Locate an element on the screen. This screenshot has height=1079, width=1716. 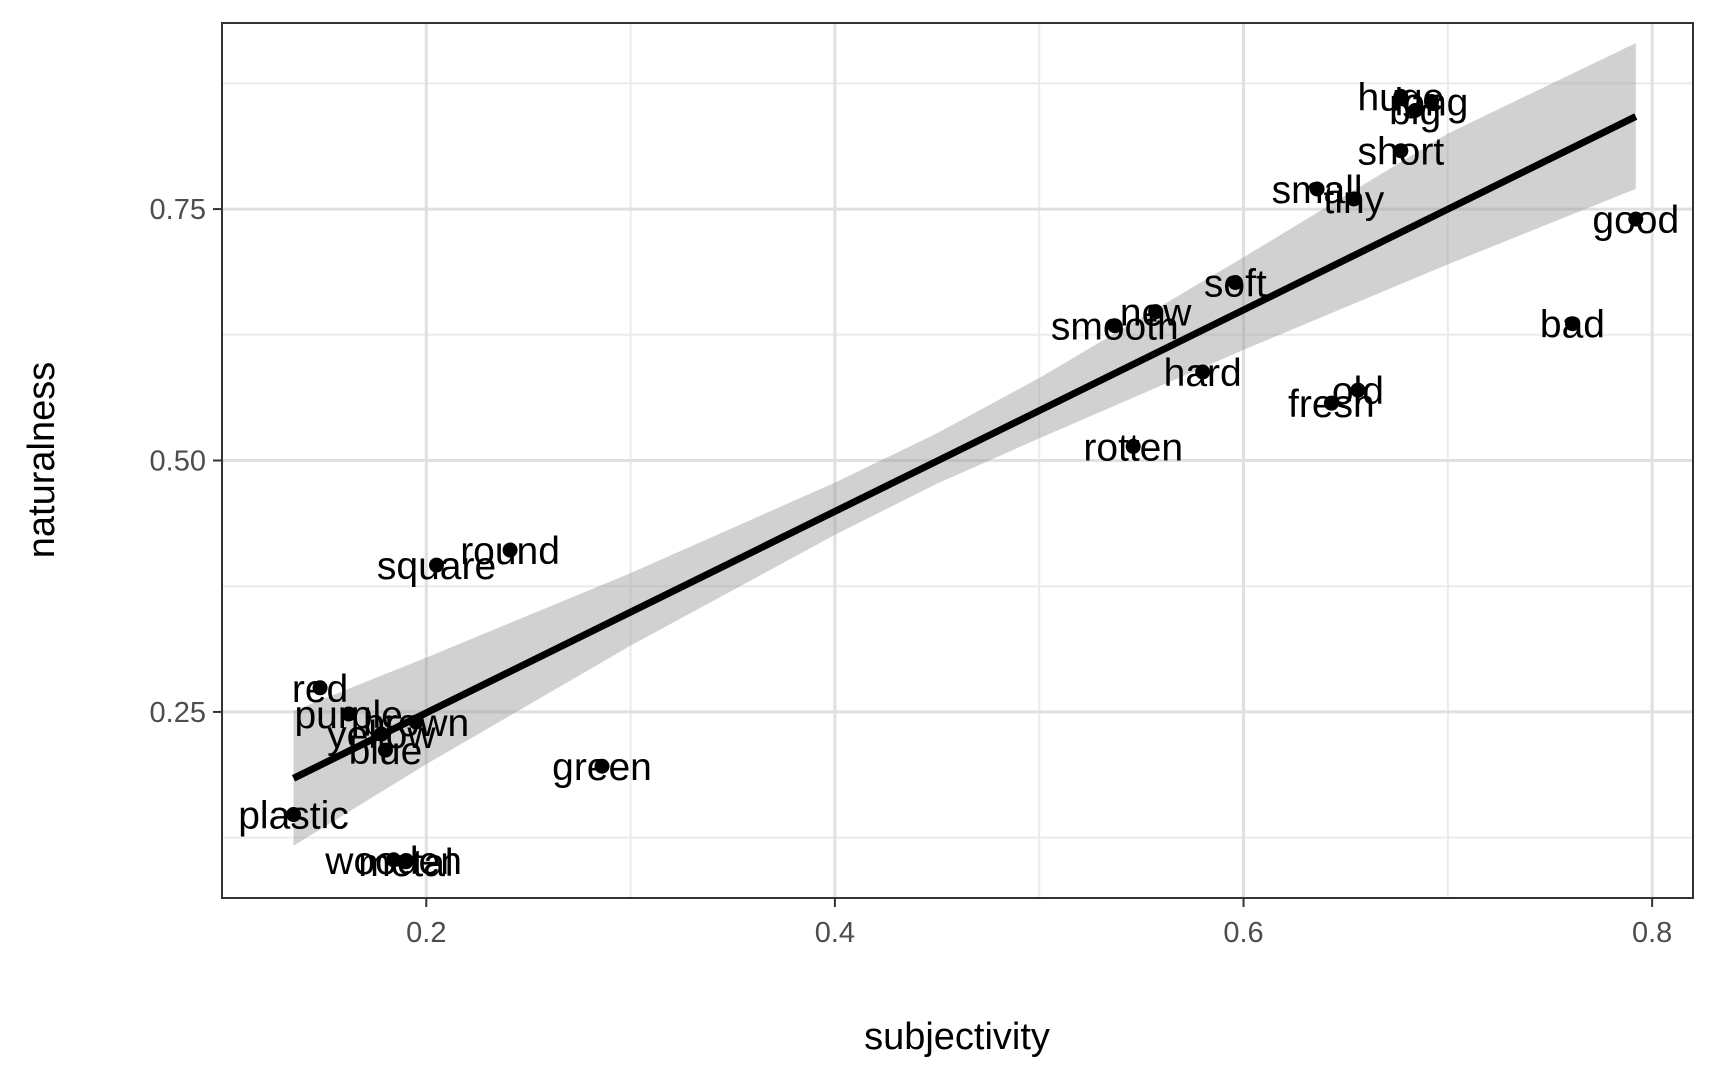
y-axis-title: naturalness is located at coordinates (42, 460).